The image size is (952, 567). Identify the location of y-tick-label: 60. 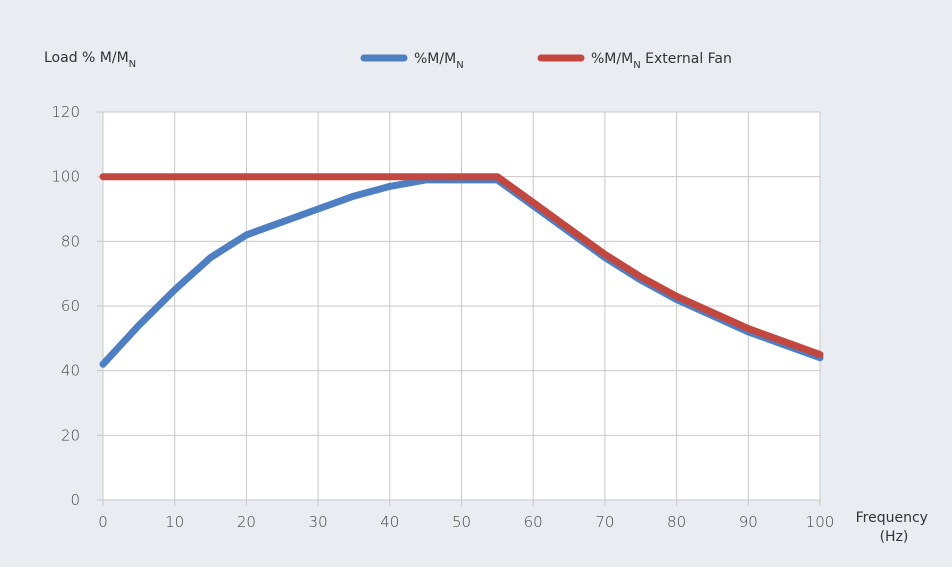
(70, 306).